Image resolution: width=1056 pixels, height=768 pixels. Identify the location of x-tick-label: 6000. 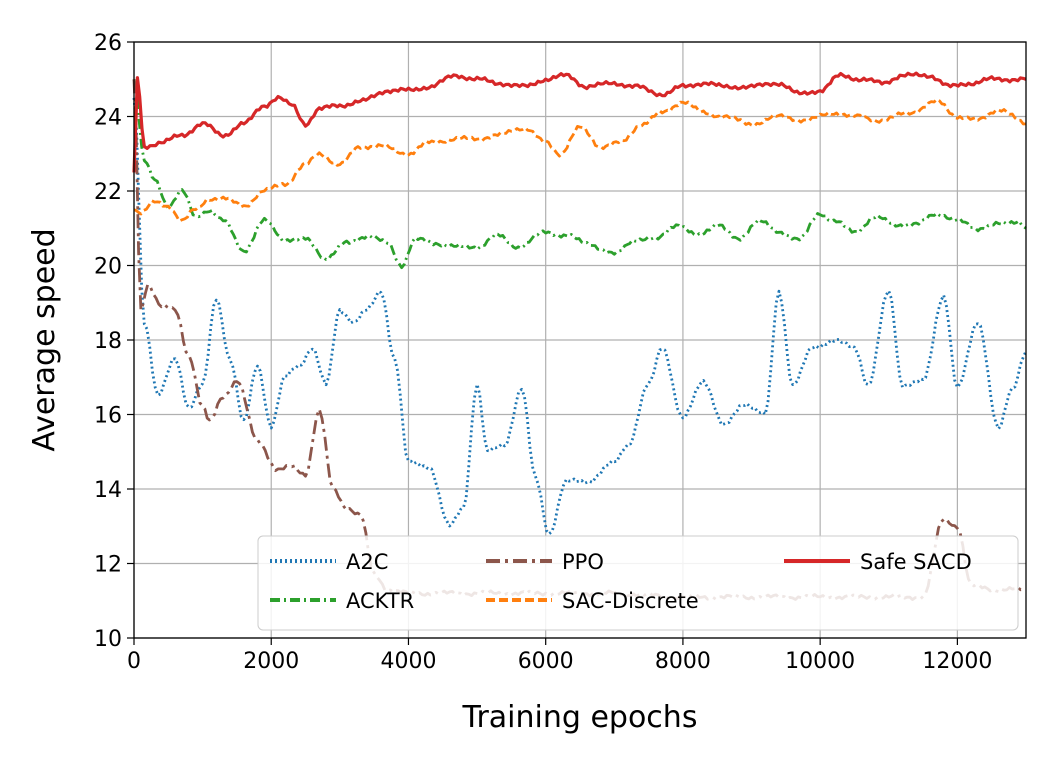
(546, 661).